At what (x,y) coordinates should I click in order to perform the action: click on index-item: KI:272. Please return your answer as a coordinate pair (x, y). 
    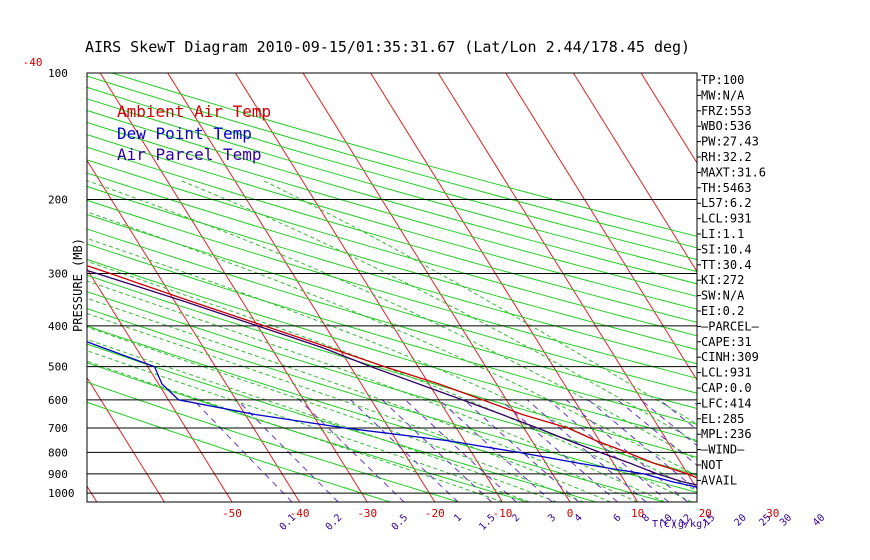
    Looking at the image, I should click on (722, 280).